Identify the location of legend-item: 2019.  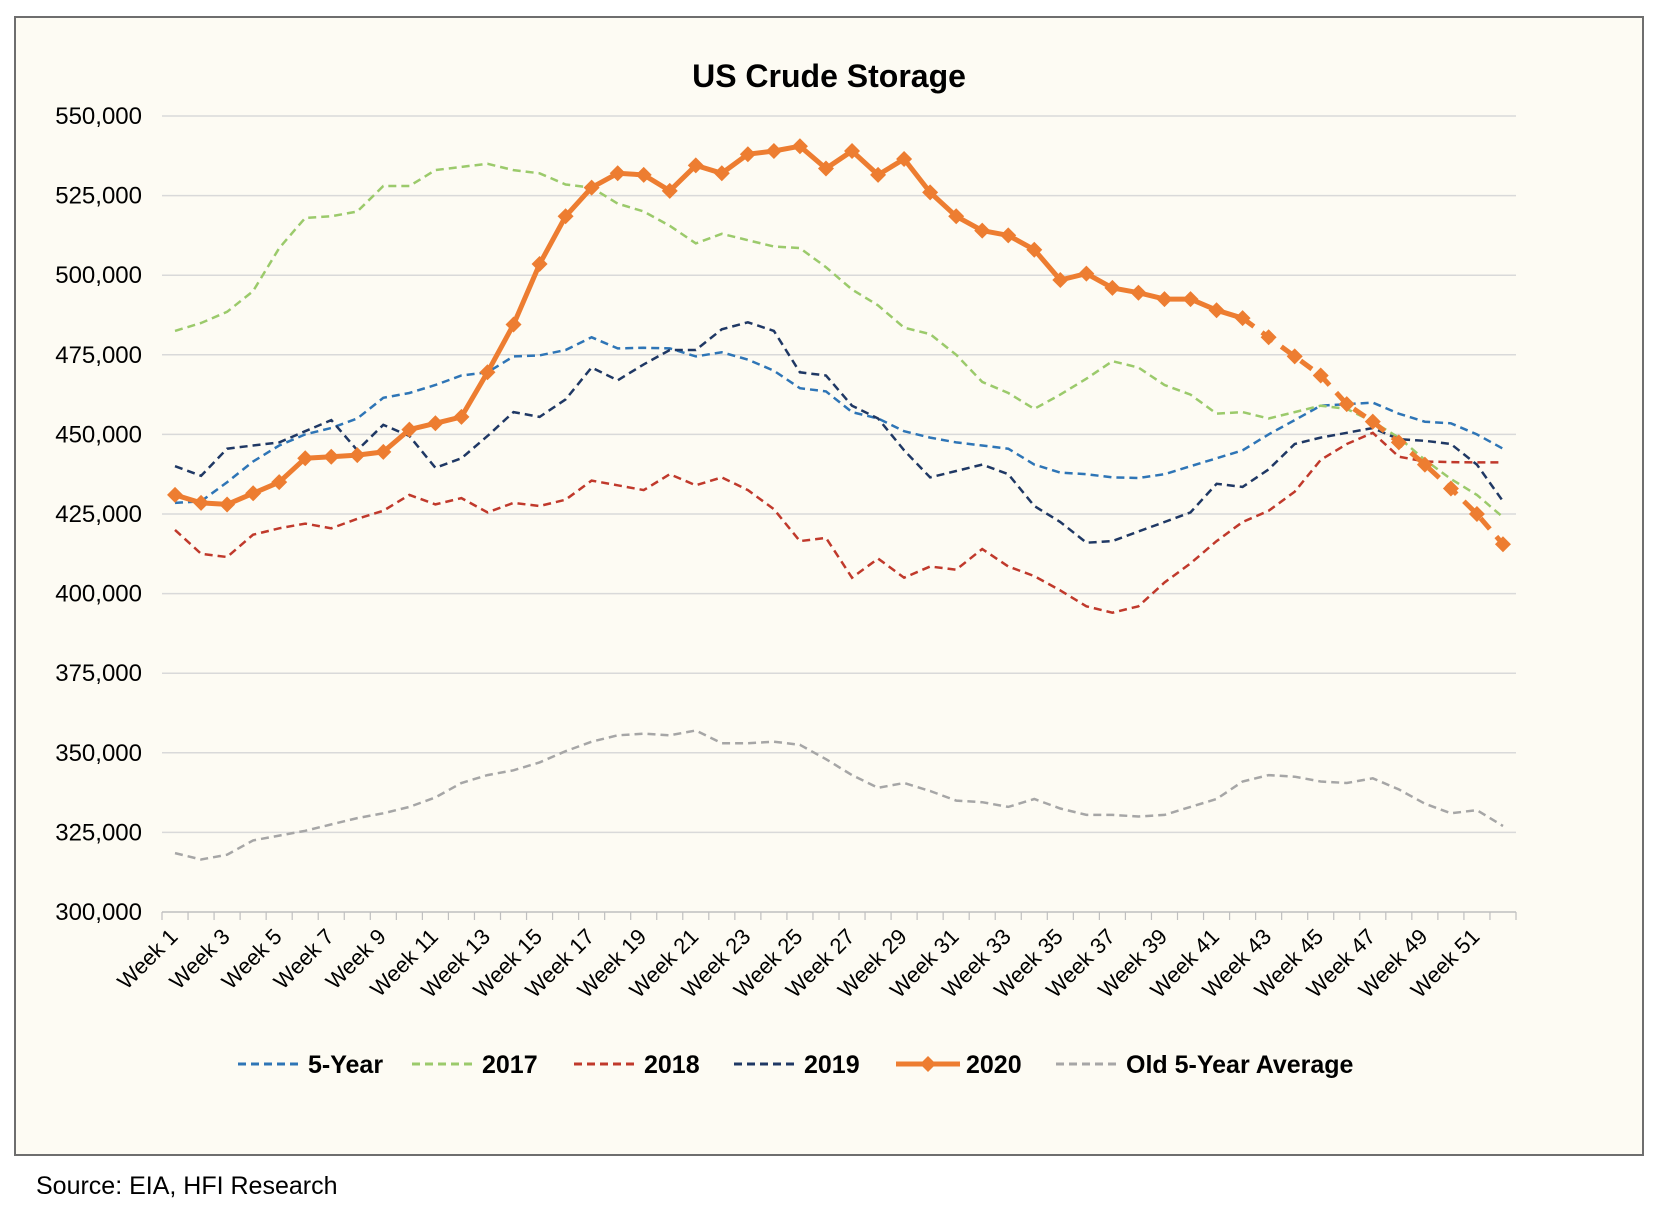
(797, 1065).